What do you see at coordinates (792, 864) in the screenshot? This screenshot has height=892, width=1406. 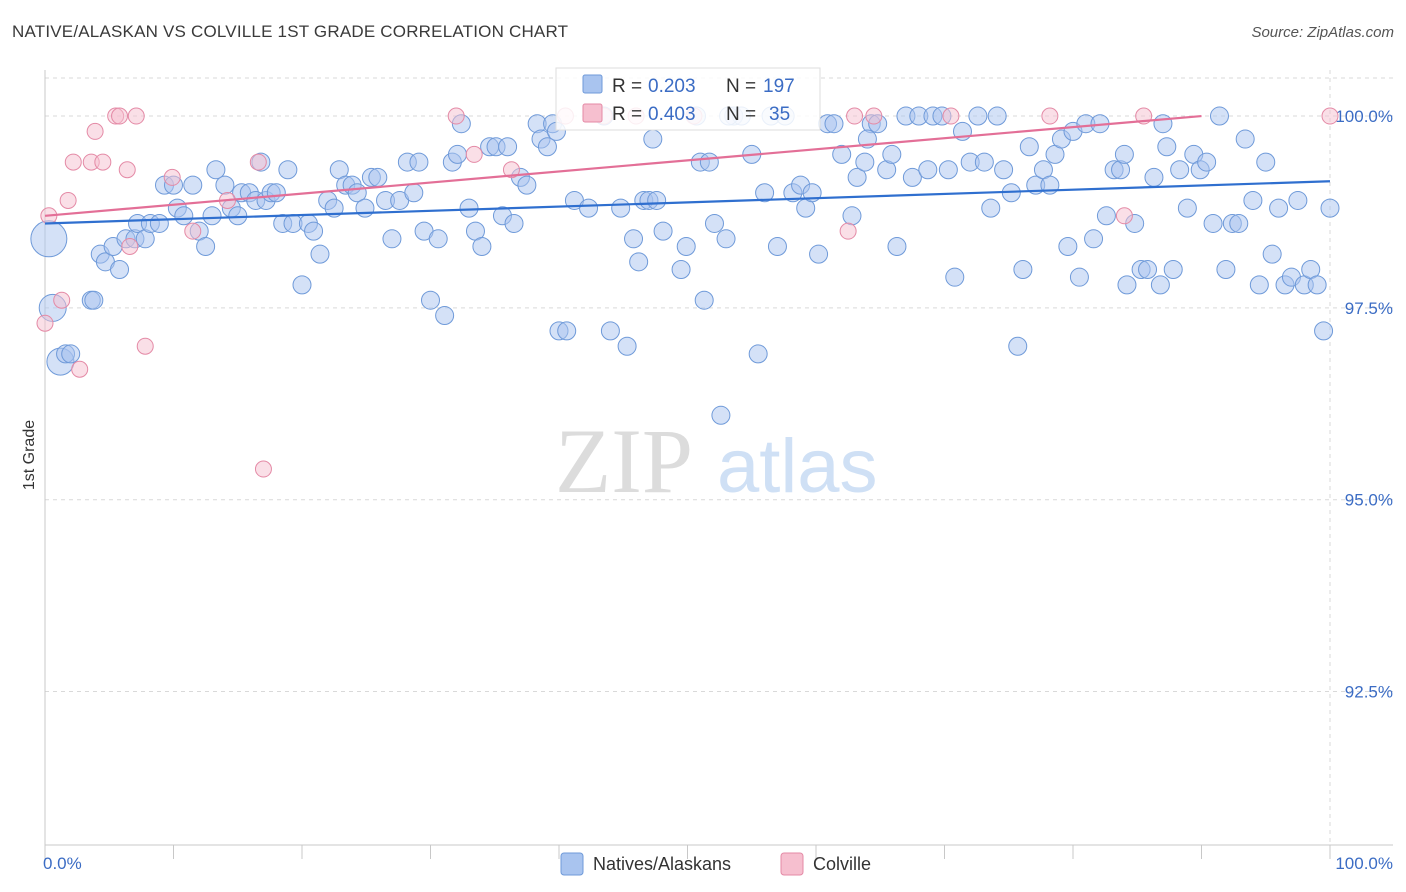 I see `legend-swatch-pink` at bounding box center [792, 864].